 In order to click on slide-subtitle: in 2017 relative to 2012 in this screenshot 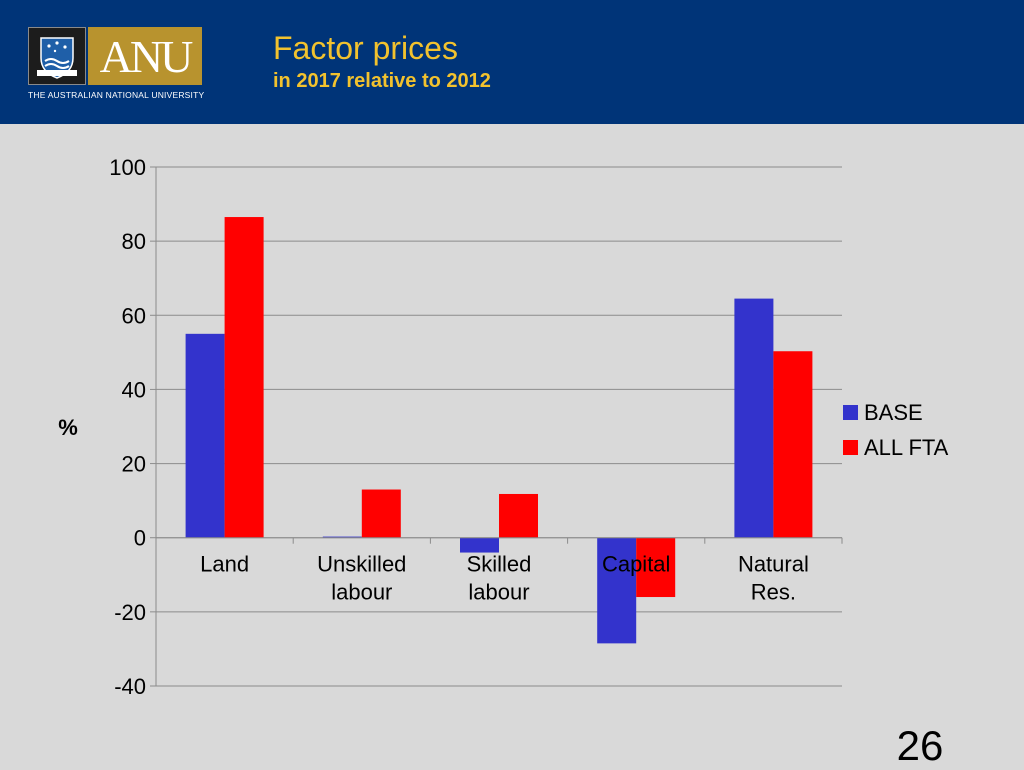, I will do `click(382, 81)`.